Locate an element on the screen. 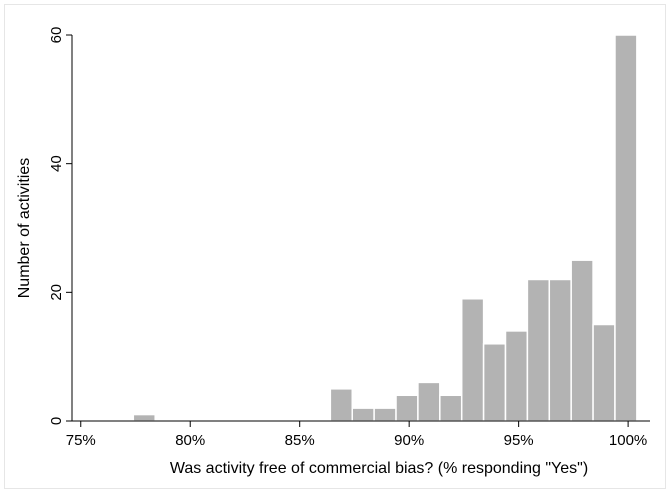 The height and width of the screenshot is (495, 672). x-tick-label-4: 95% is located at coordinates (519, 440).